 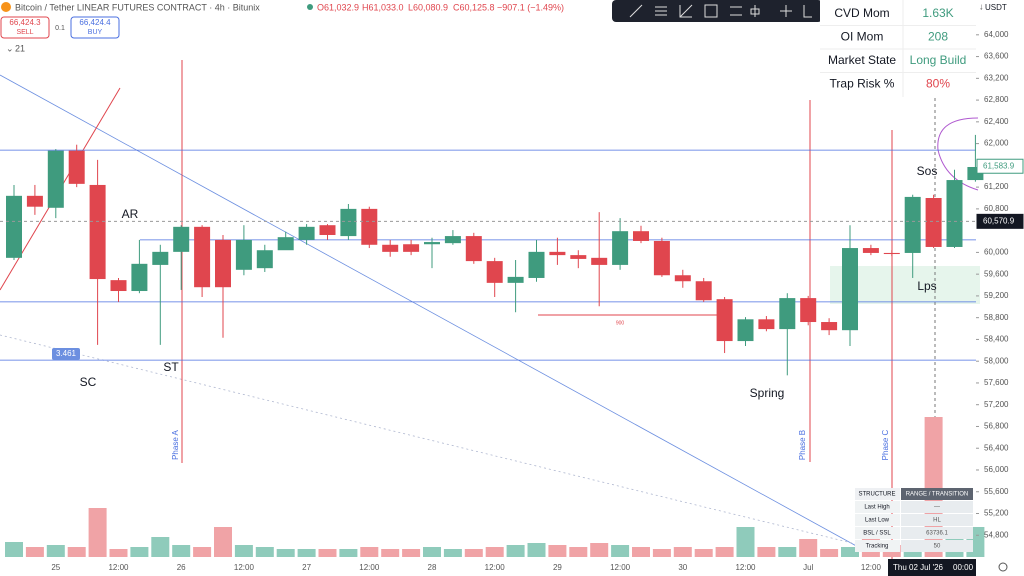 I want to click on struct-value: HL, so click(x=937, y=521).